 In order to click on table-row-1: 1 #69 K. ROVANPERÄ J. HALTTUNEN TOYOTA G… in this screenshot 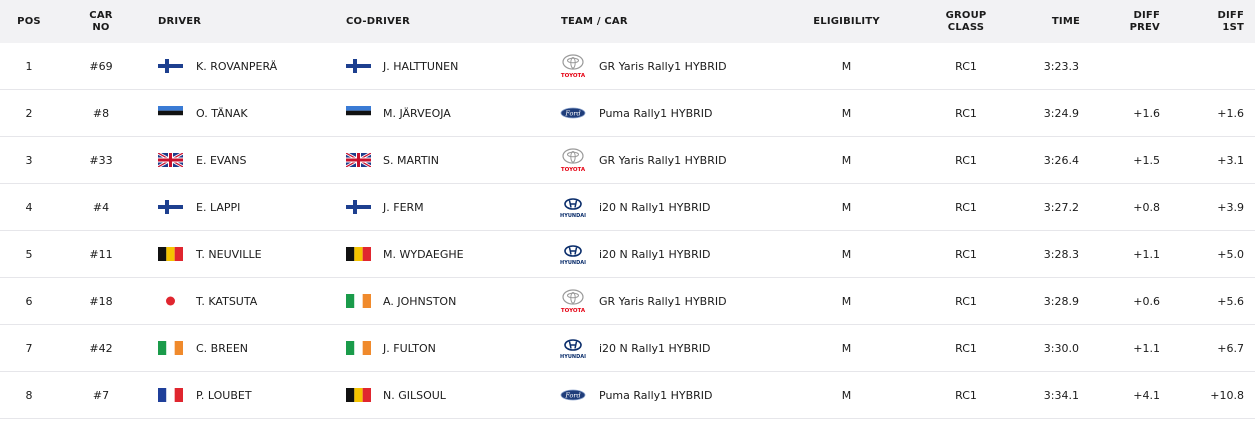, I will do `click(627, 66)`.